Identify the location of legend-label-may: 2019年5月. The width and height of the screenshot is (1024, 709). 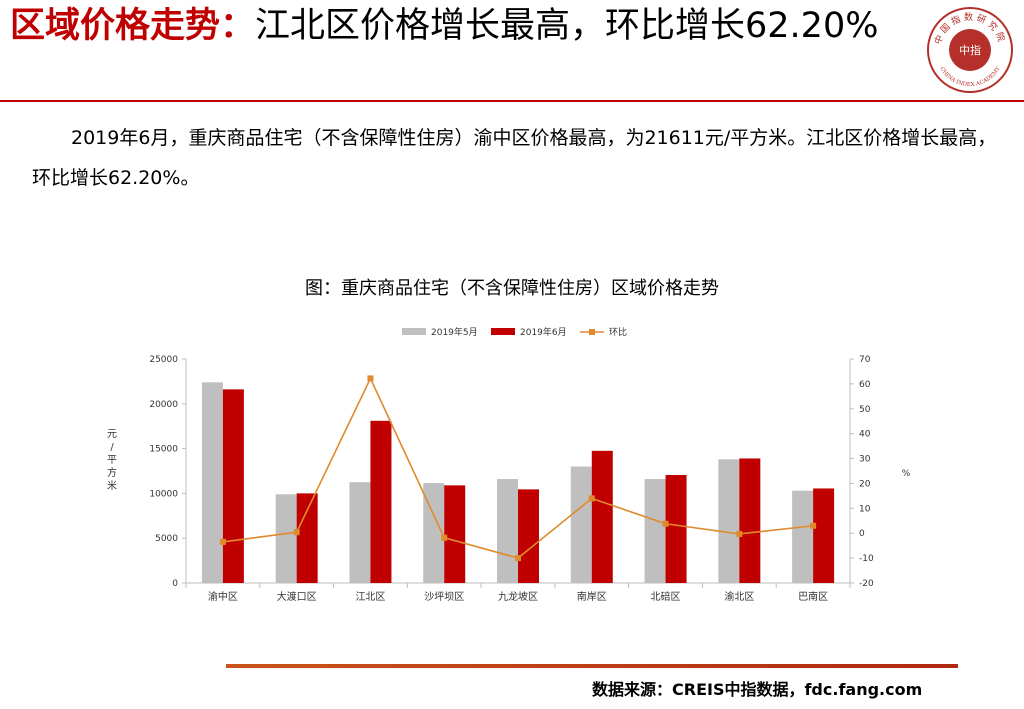
(454, 332).